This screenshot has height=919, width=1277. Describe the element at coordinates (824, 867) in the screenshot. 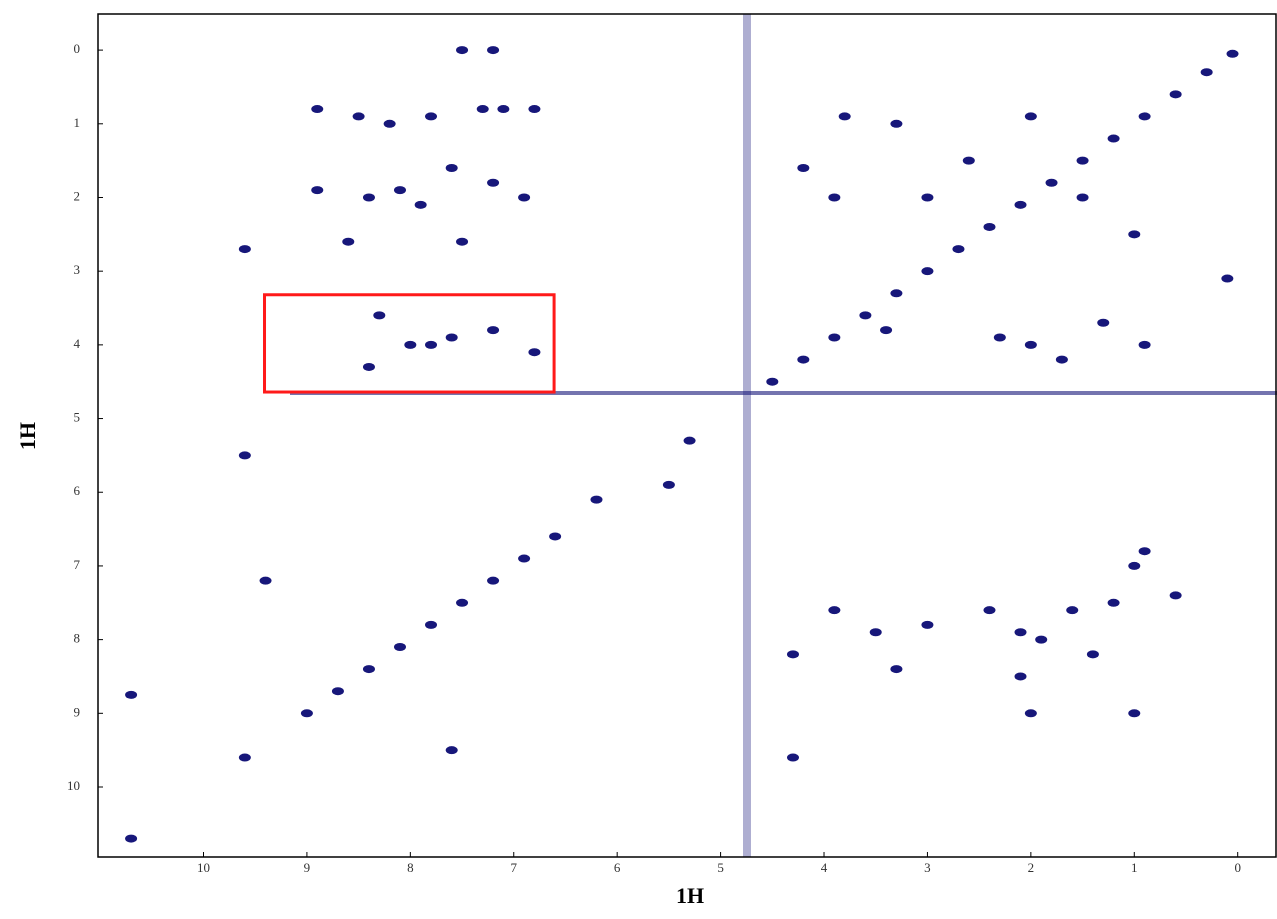

I see `x-tick-label: 4` at that location.